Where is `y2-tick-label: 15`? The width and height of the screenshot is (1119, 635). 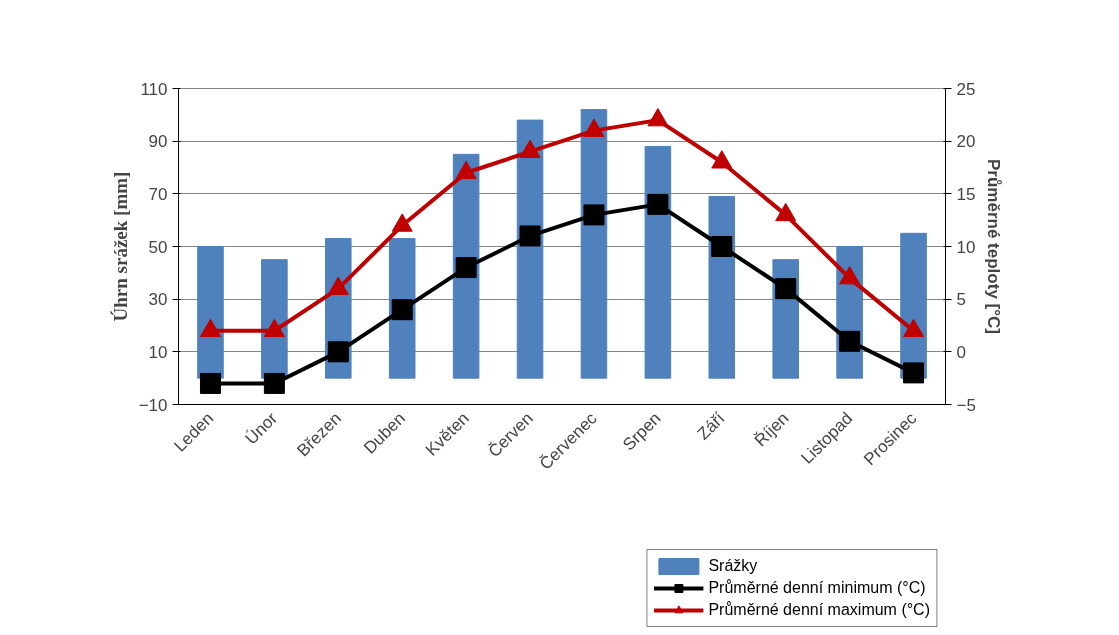
y2-tick-label: 15 is located at coordinates (966, 194).